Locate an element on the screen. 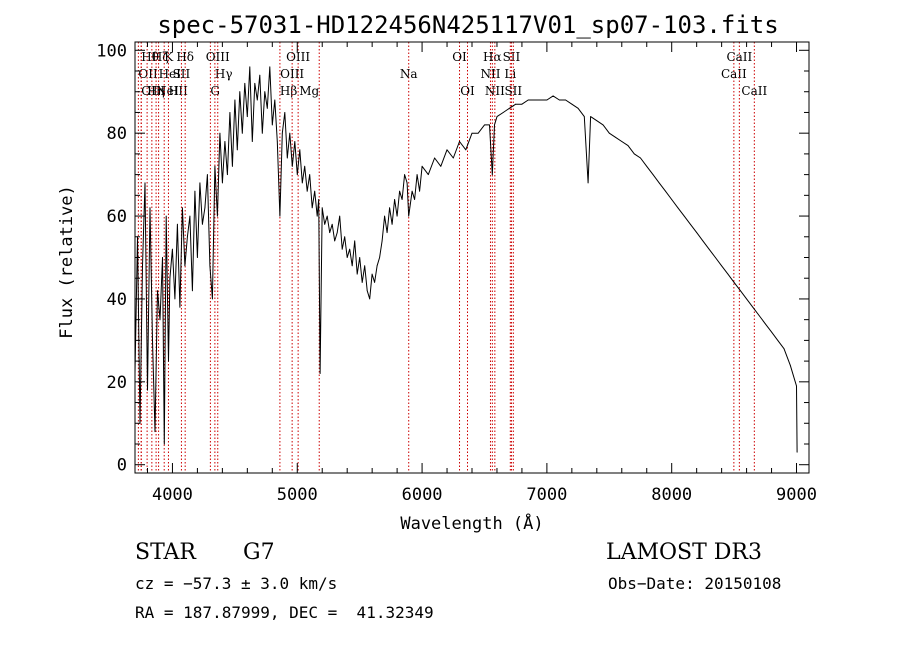 Image resolution: width=900 pixels, height=649 pixels. line-label-19: OI is located at coordinates (459, 57).